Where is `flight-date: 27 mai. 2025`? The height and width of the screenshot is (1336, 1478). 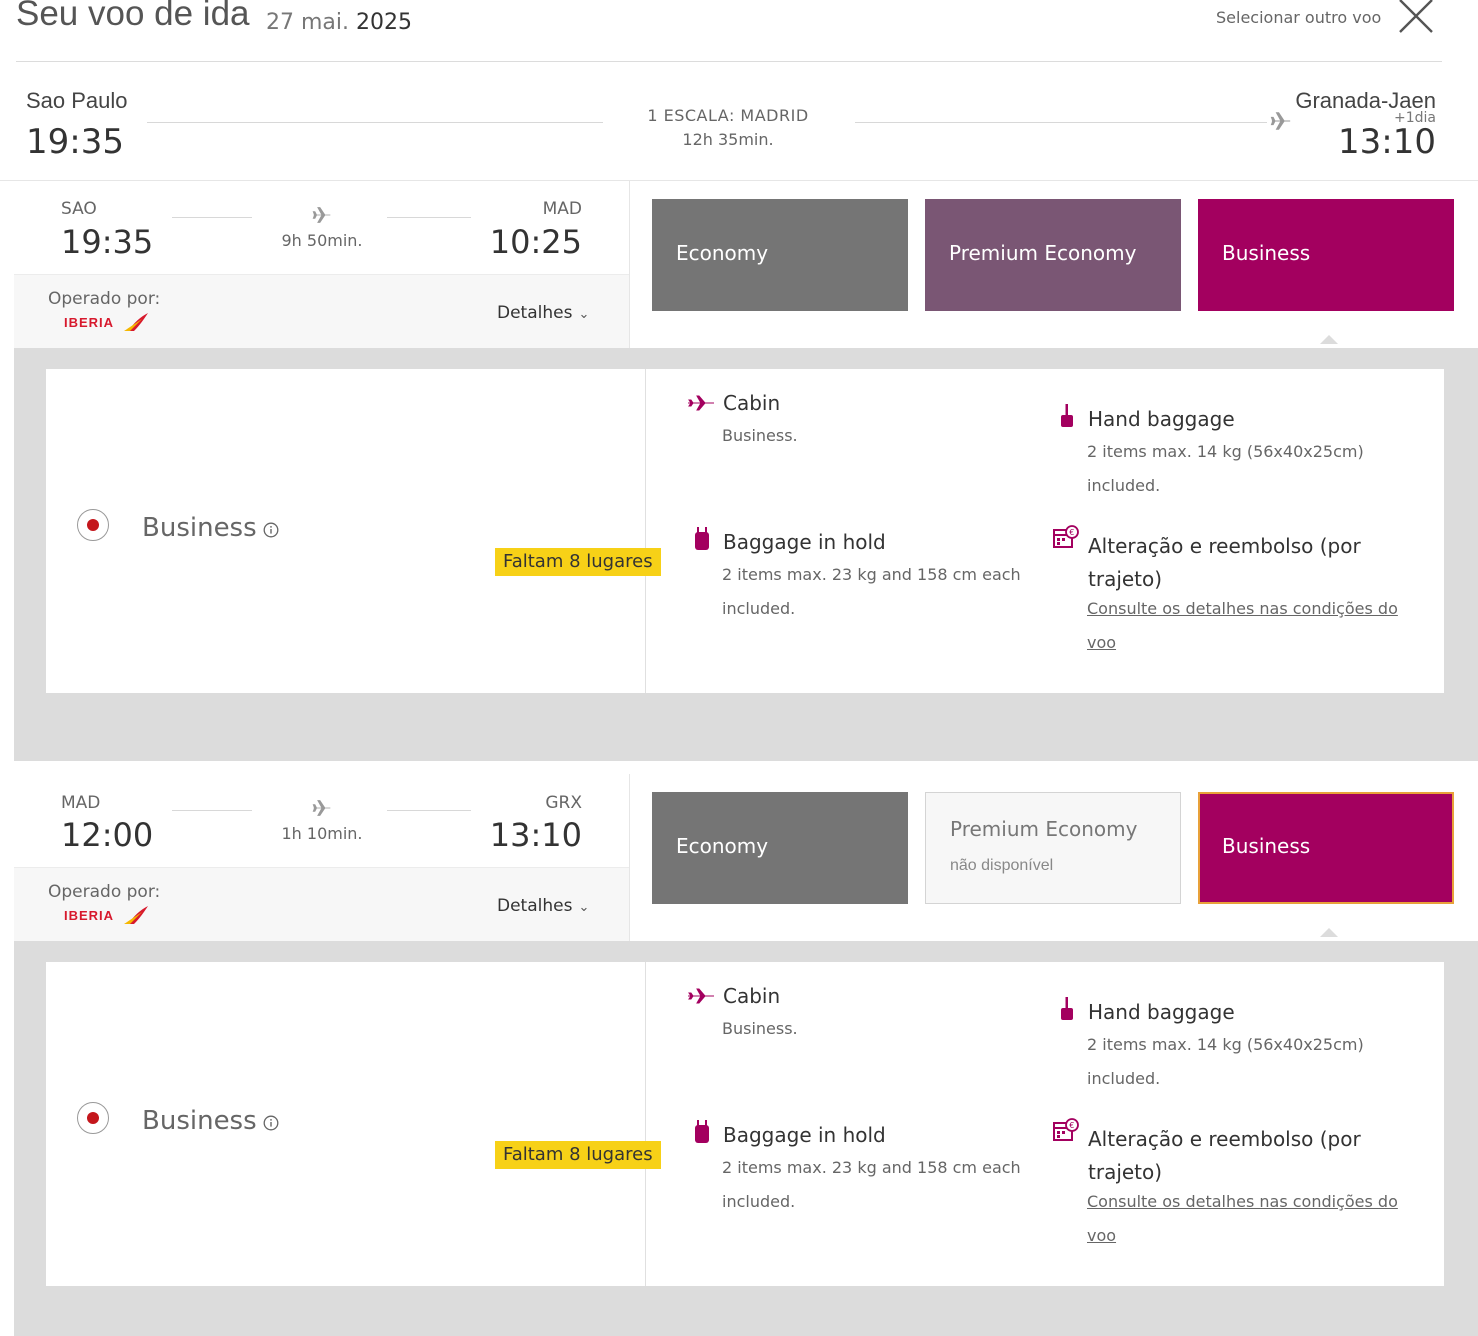 flight-date: 27 mai. 2025 is located at coordinates (339, 22).